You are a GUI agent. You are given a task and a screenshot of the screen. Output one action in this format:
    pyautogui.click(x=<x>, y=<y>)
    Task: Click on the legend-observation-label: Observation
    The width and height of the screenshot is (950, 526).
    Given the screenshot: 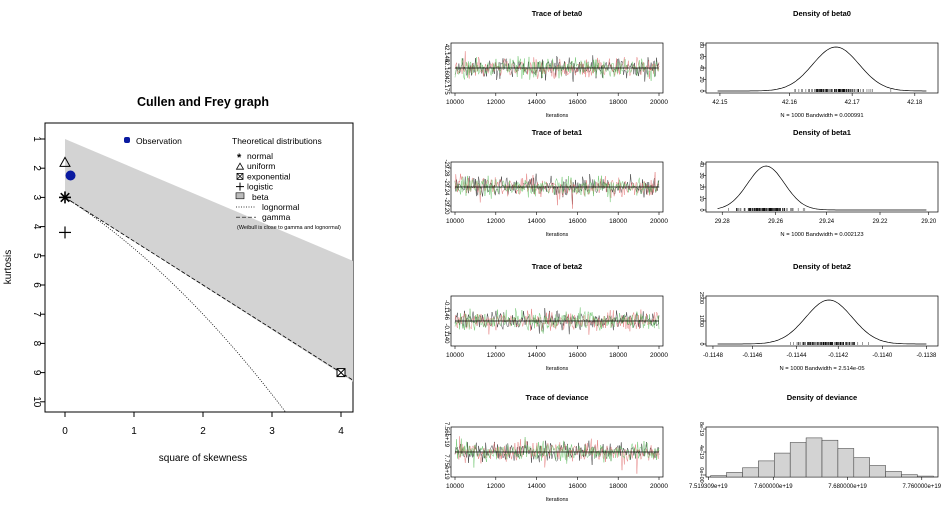 What is the action you would take?
    pyautogui.click(x=159, y=141)
    